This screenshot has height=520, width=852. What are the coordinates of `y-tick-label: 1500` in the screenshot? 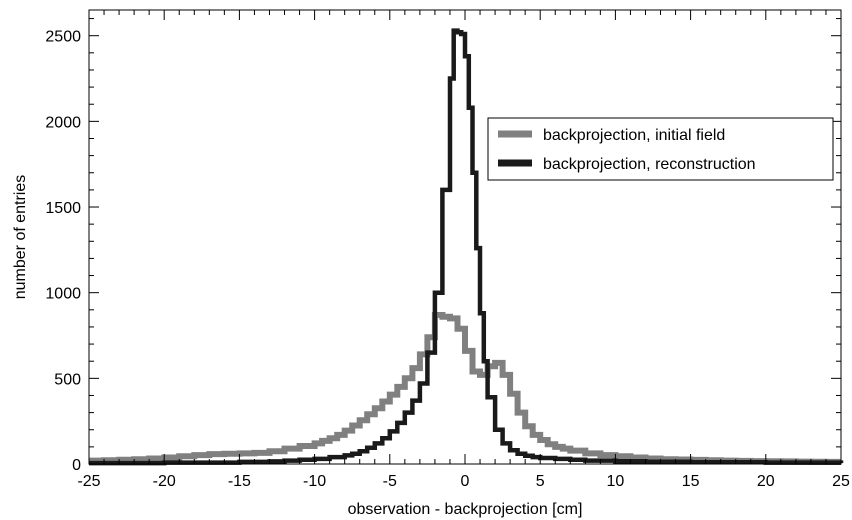 It's located at (63, 208).